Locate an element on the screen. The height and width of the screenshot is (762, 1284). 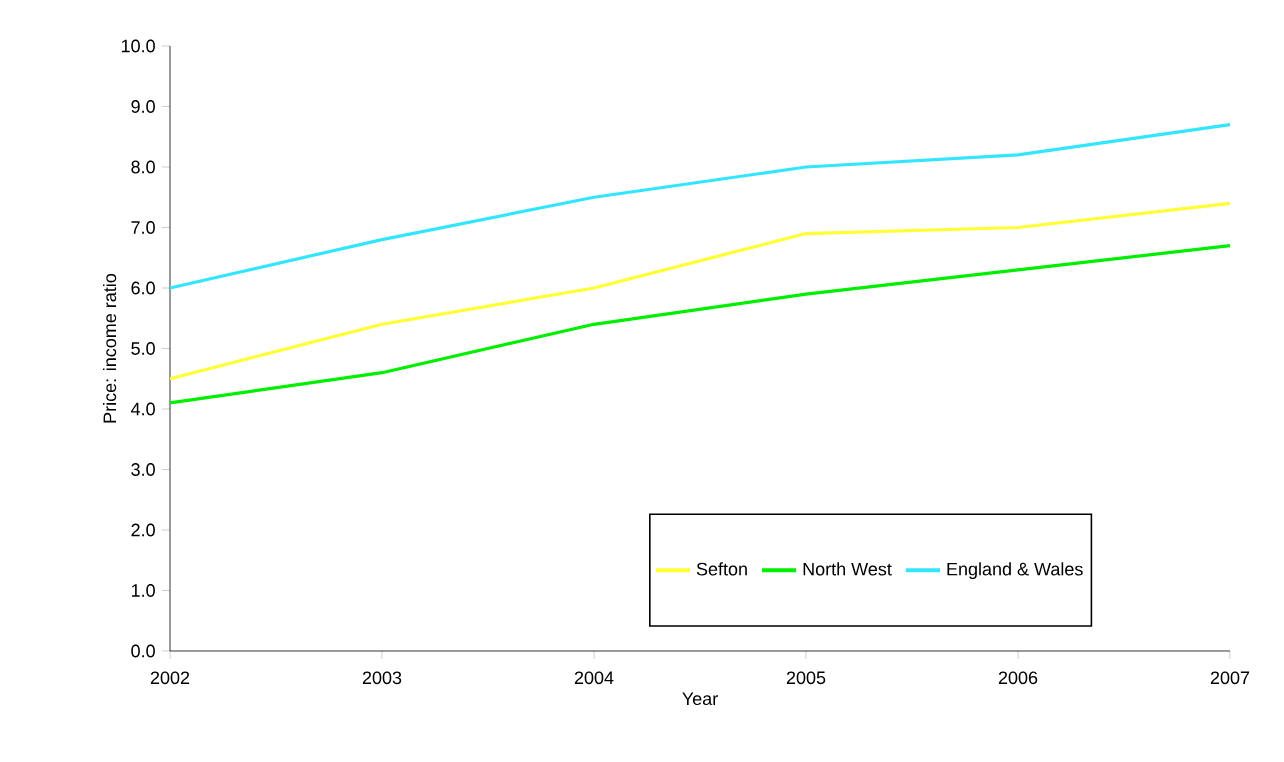
y-tick-label: 9.0 is located at coordinates (143, 106).